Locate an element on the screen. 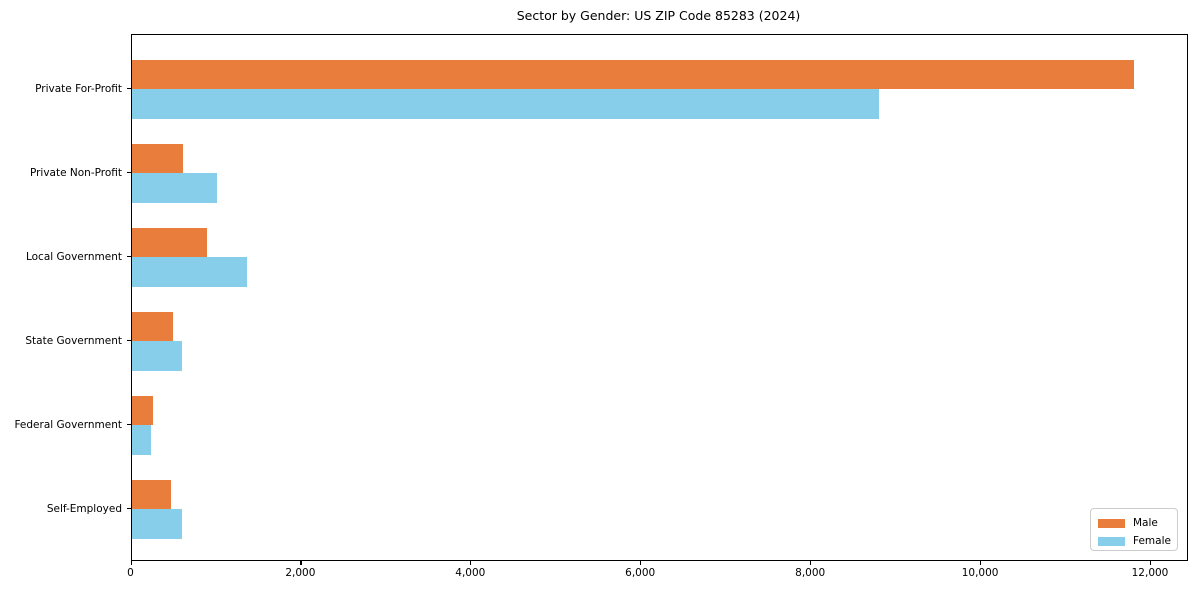 This screenshot has width=1200, height=600. legend-item-male: Male is located at coordinates (1137, 523).